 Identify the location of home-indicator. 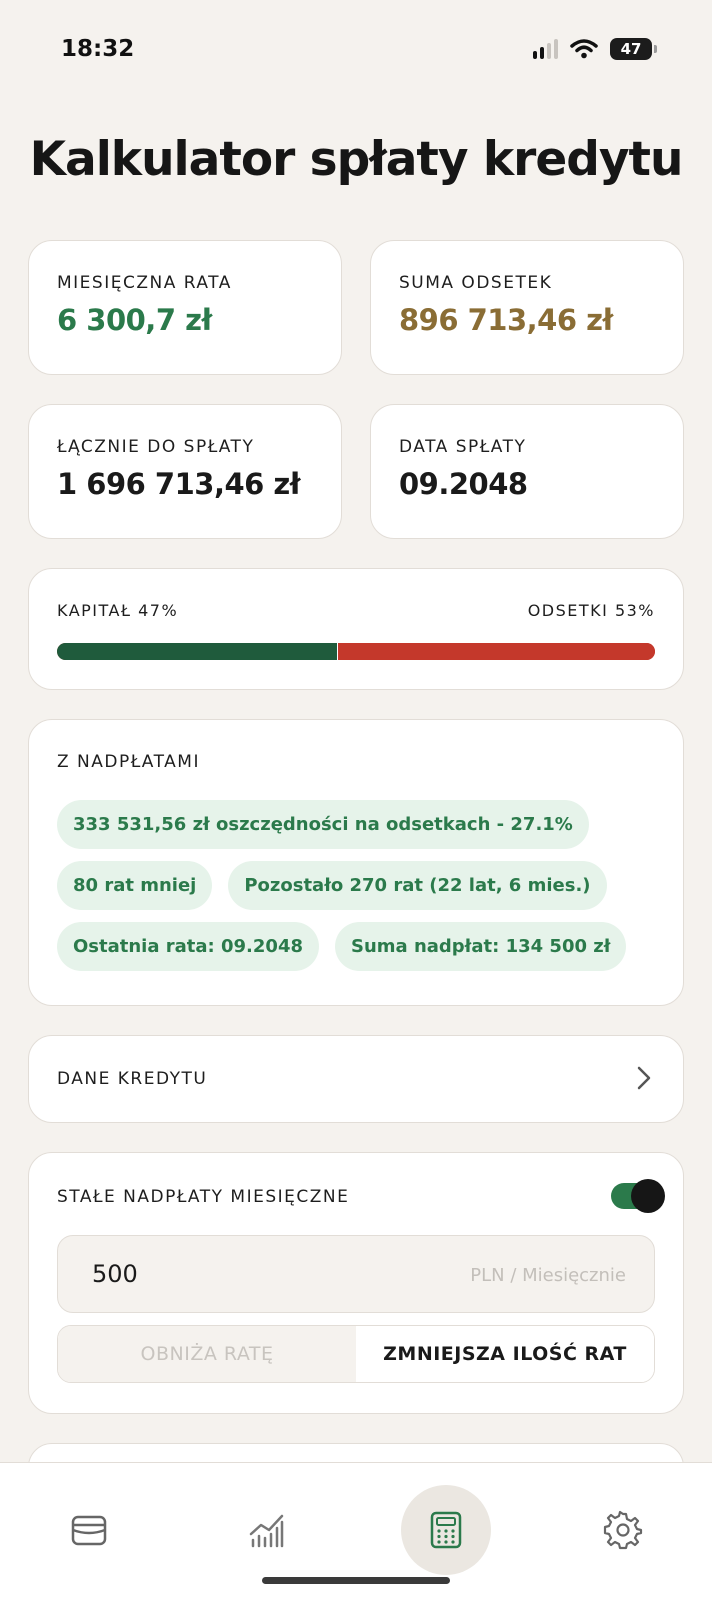
(356, 1580).